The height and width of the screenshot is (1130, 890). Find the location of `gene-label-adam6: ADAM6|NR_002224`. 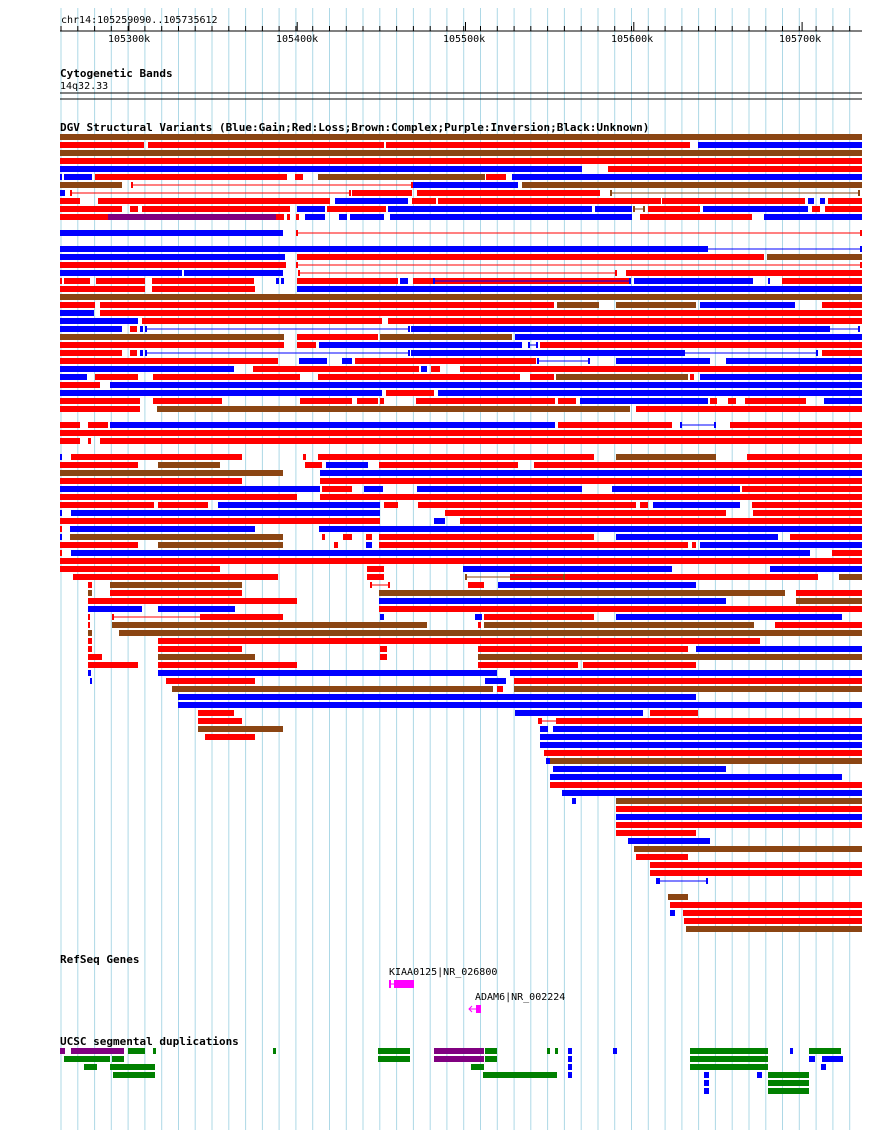

gene-label-adam6: ADAM6|NR_002224 is located at coordinates (520, 997).